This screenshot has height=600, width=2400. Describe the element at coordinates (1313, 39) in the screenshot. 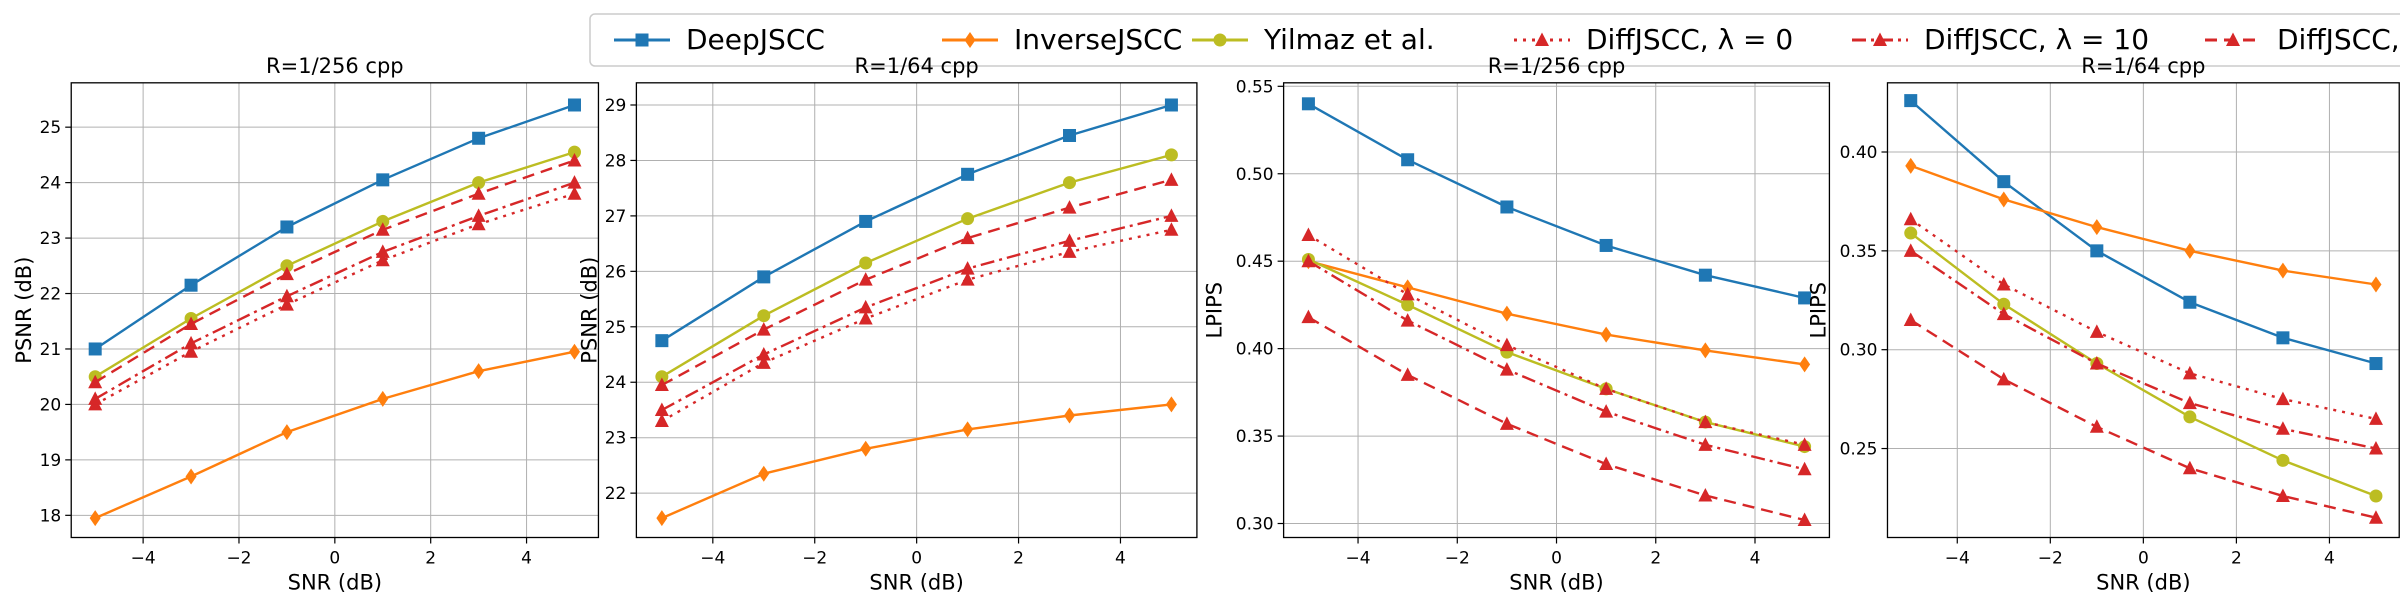

I see `legend-item-yilmaz-et-al: Yilmaz et al.` at that location.